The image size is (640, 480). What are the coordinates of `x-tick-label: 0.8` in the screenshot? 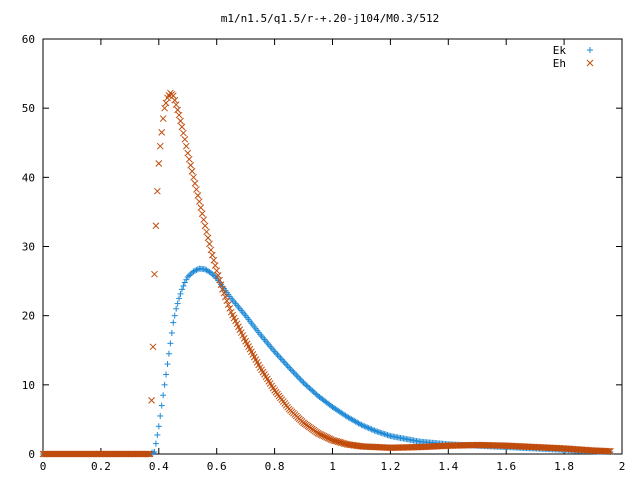 It's located at (275, 466).